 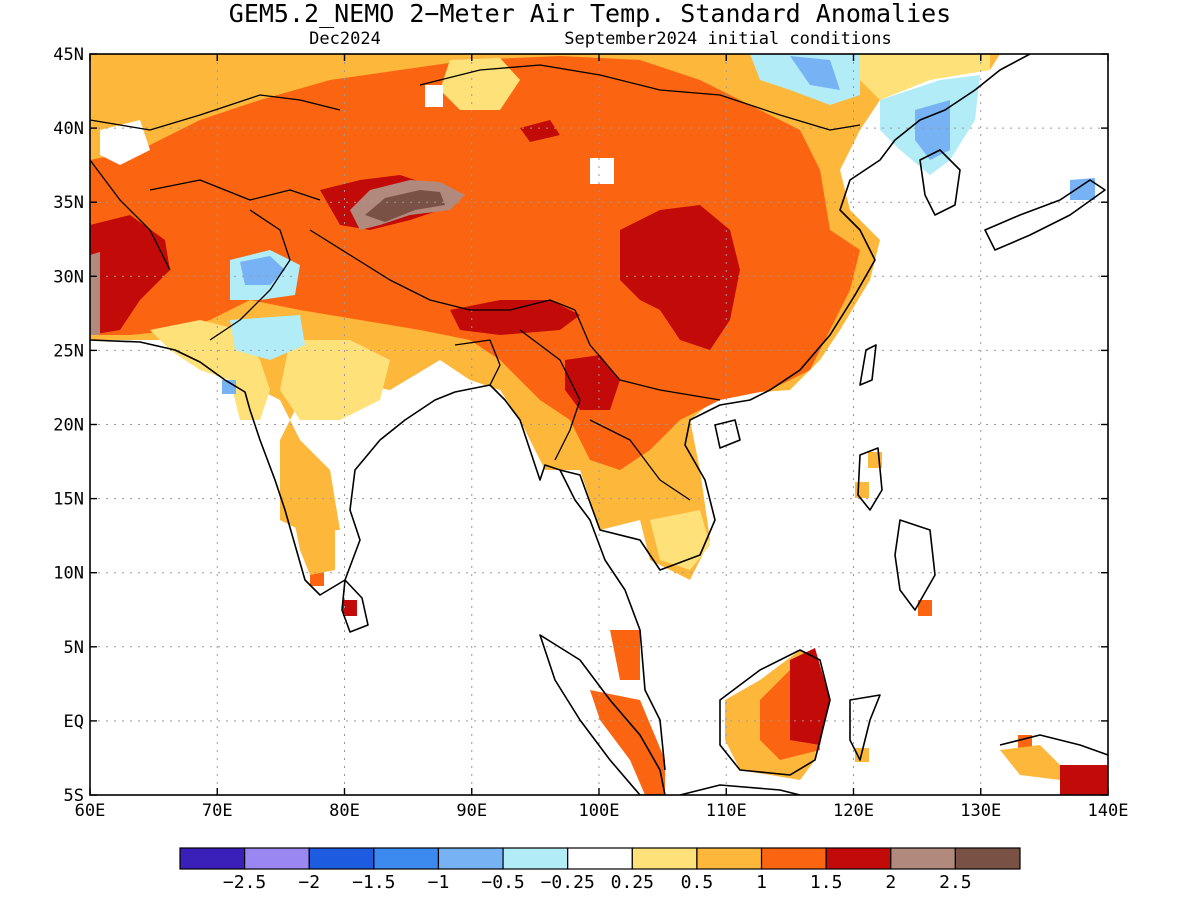 What do you see at coordinates (632, 882) in the screenshot?
I see `colorbar-label: 0.25` at bounding box center [632, 882].